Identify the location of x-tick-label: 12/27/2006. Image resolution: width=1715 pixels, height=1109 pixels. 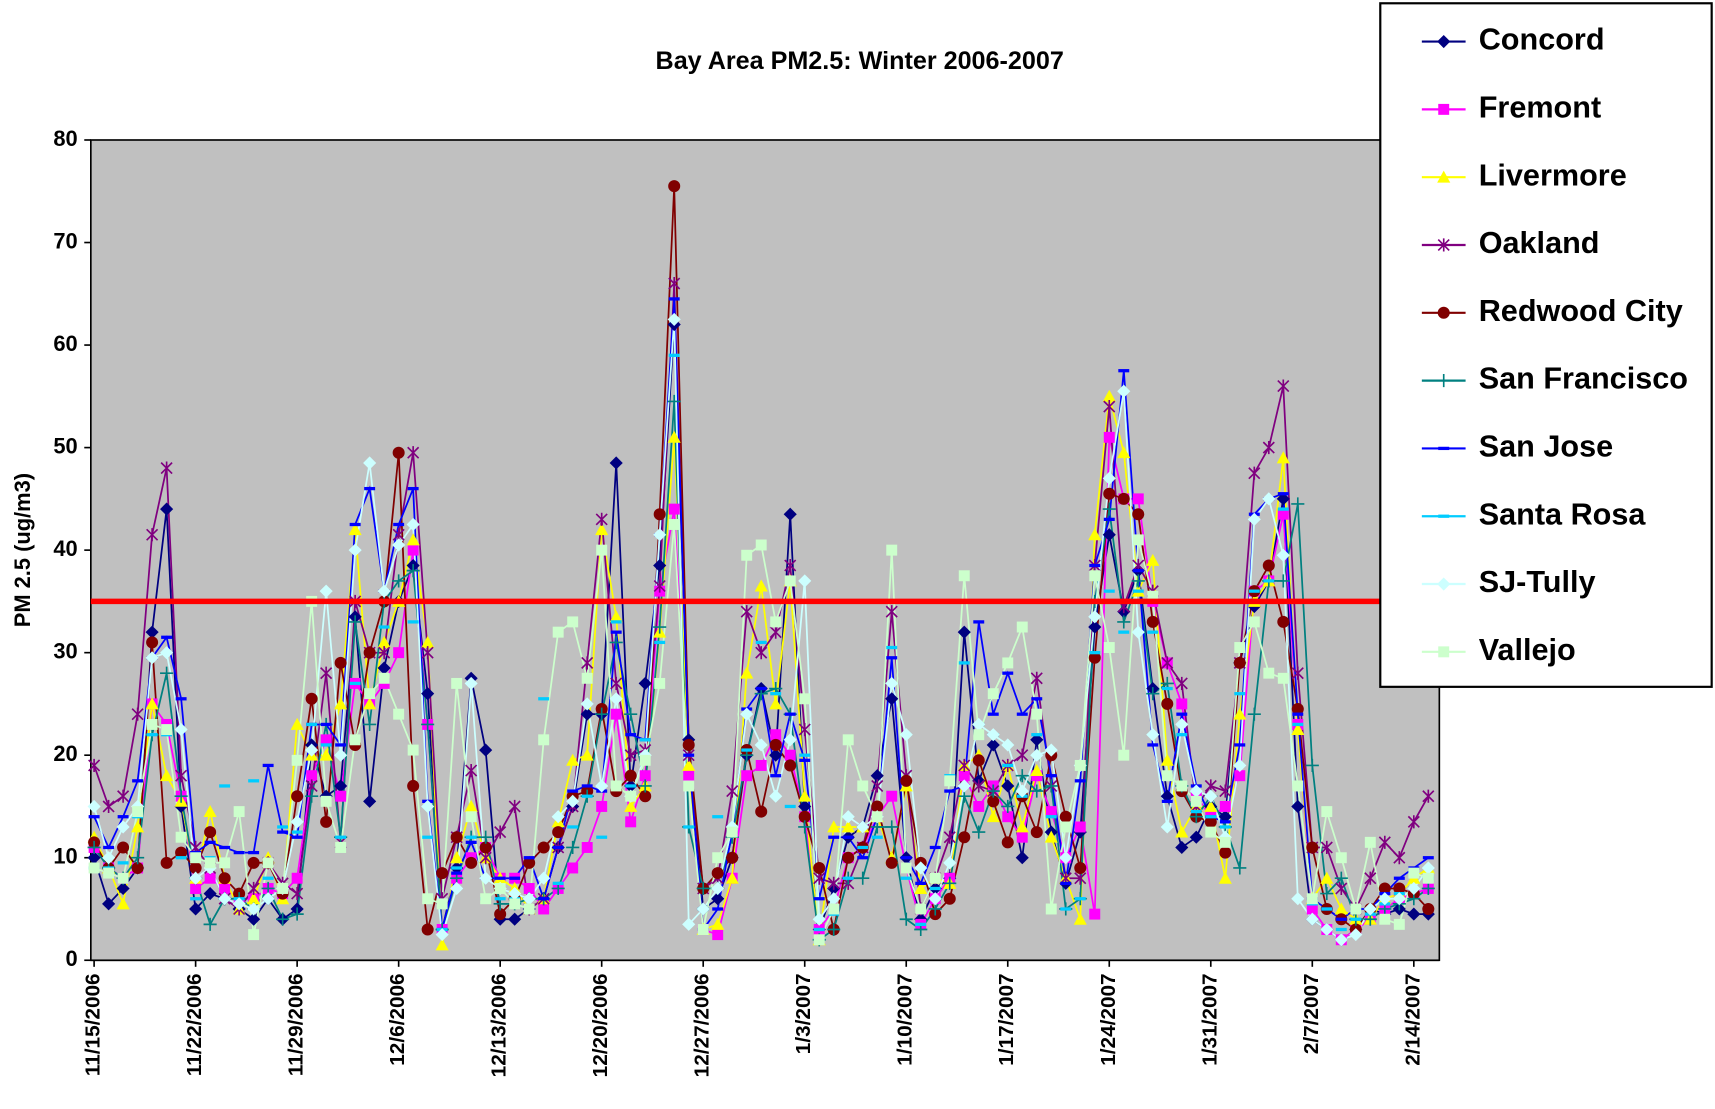
(702, 1025).